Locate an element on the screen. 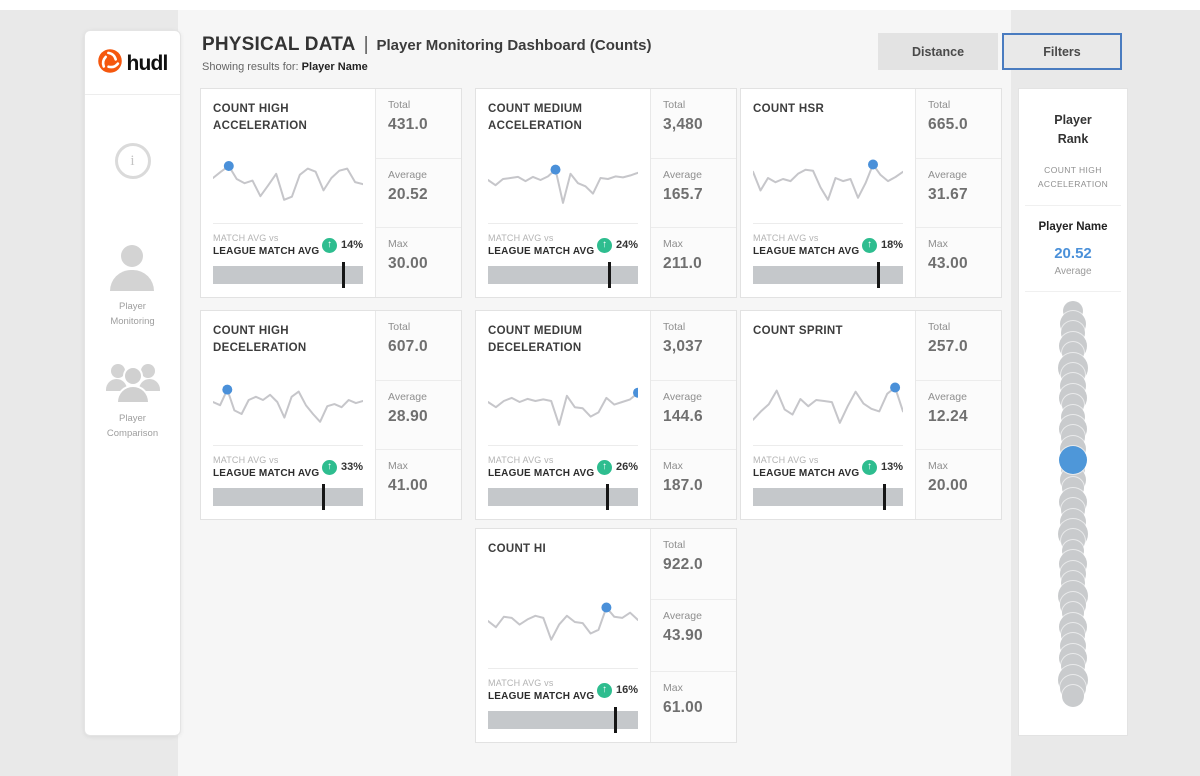 The image size is (1200, 776). card-title: COUNT HIGH DECELERATION is located at coordinates (260, 339).